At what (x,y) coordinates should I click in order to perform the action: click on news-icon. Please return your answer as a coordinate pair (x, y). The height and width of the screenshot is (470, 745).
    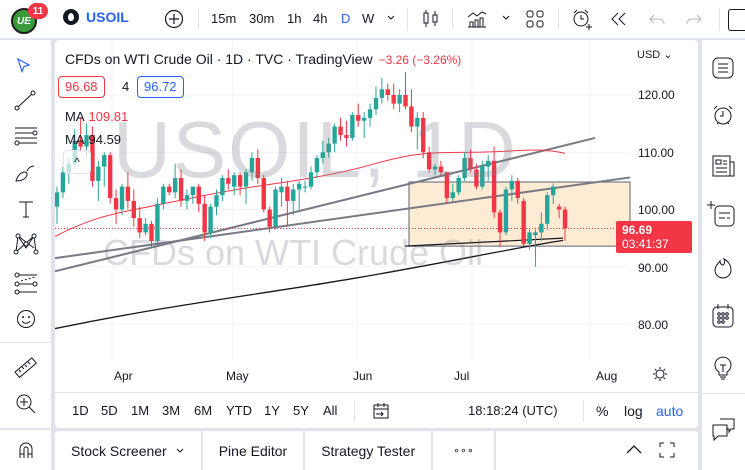
    Looking at the image, I should click on (724, 166).